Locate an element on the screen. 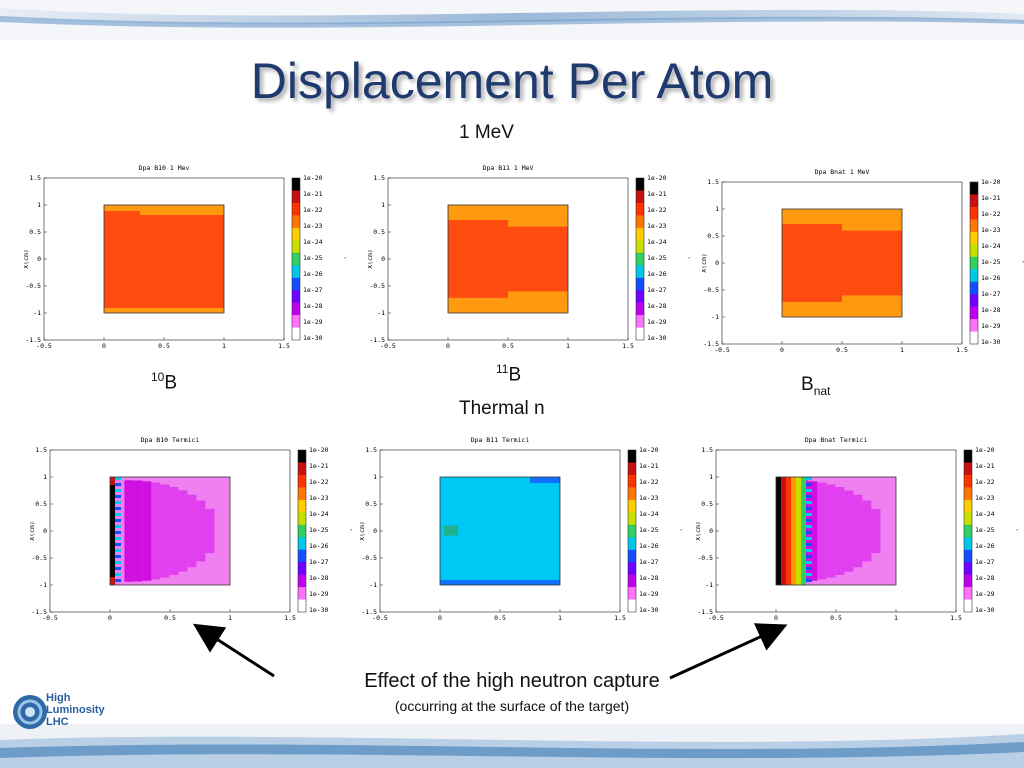 This screenshot has width=1024, height=768. logo-line-2: Luminosity is located at coordinates (75, 710).